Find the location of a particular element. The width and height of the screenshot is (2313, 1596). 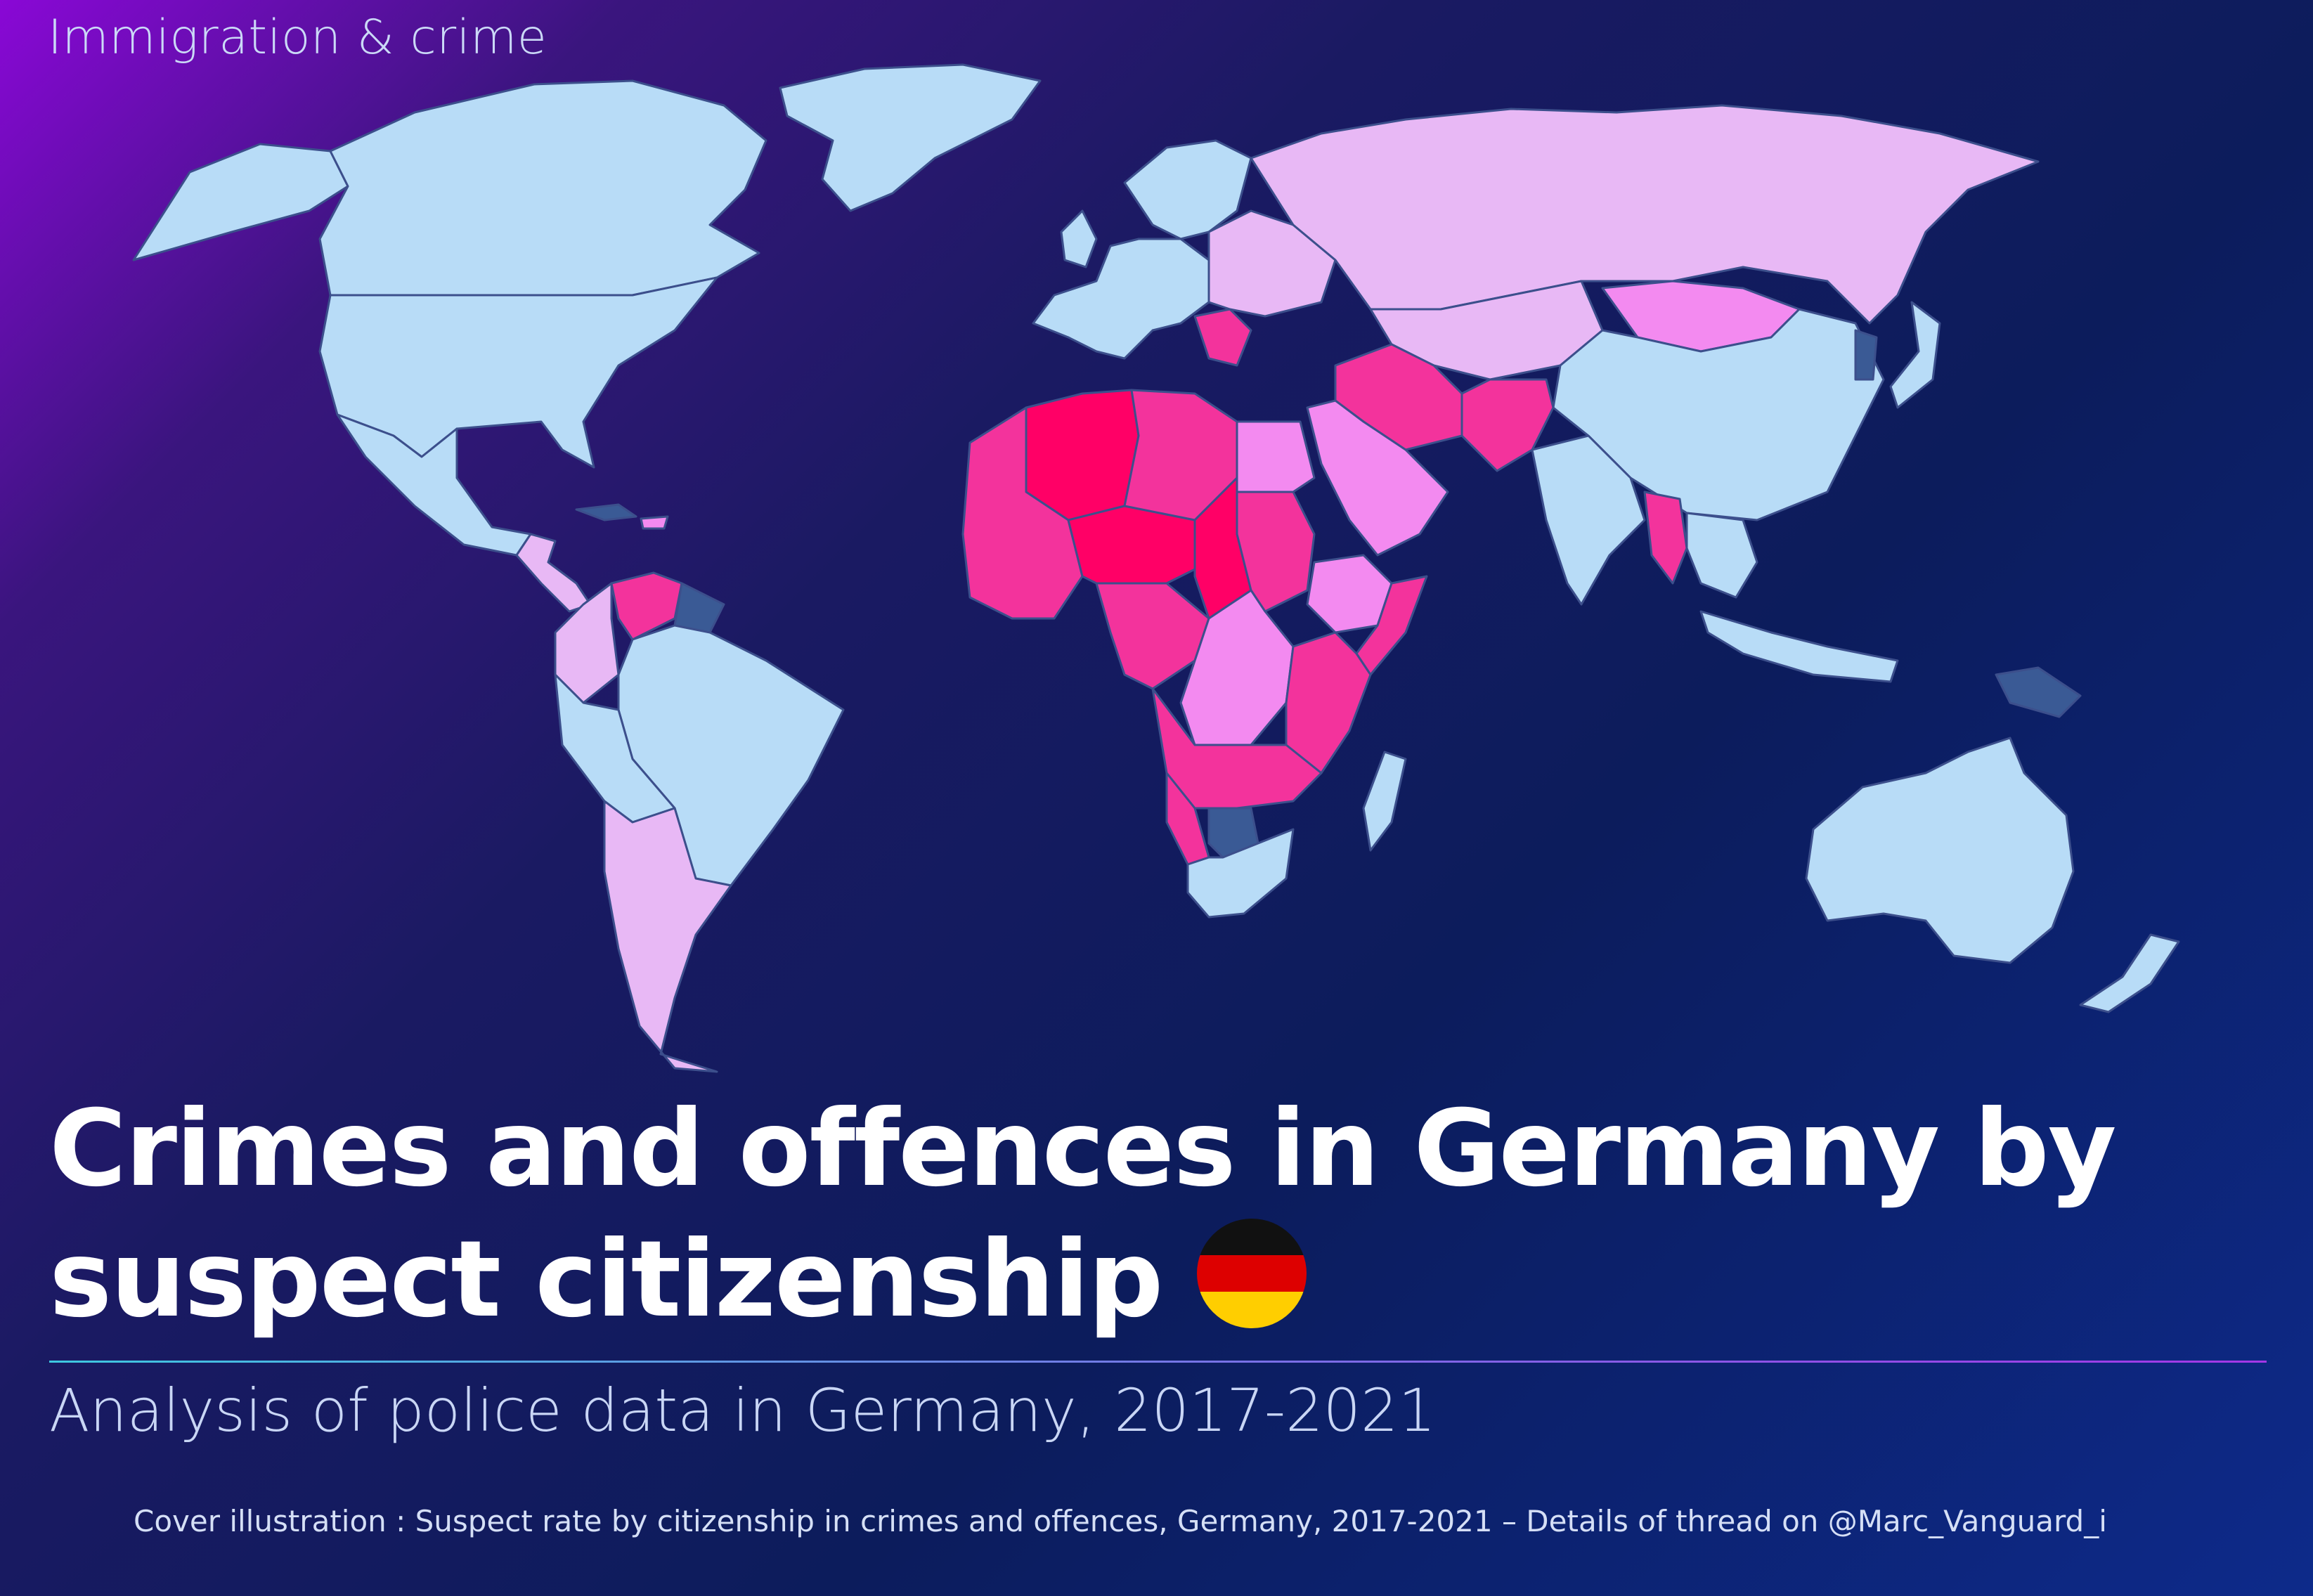

region-mexico is located at coordinates (434, 485).